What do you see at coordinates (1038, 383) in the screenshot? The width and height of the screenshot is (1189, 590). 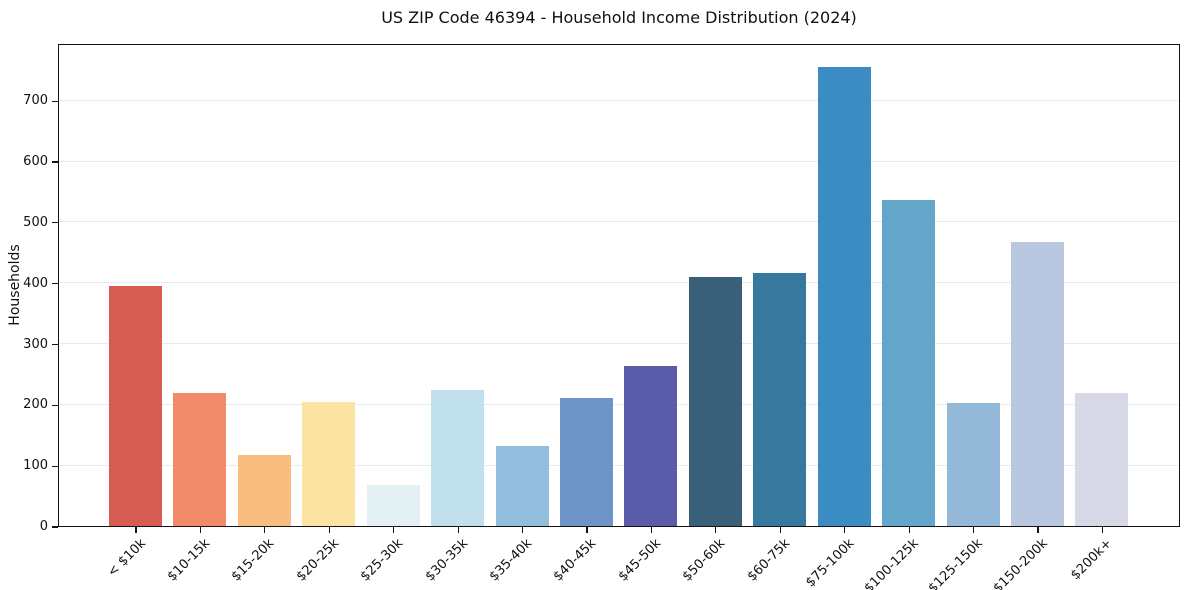 I see `bar-$150-200k` at bounding box center [1038, 383].